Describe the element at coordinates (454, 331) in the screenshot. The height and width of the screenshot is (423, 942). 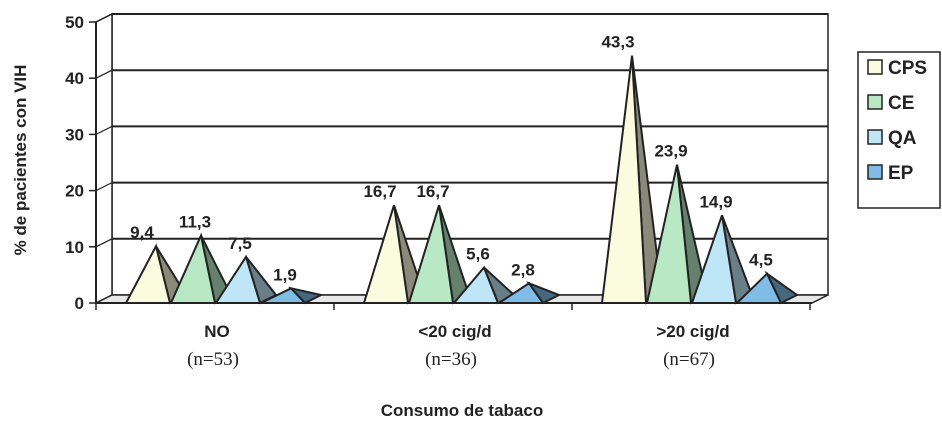
I see `category-label: <20 cig/d` at that location.